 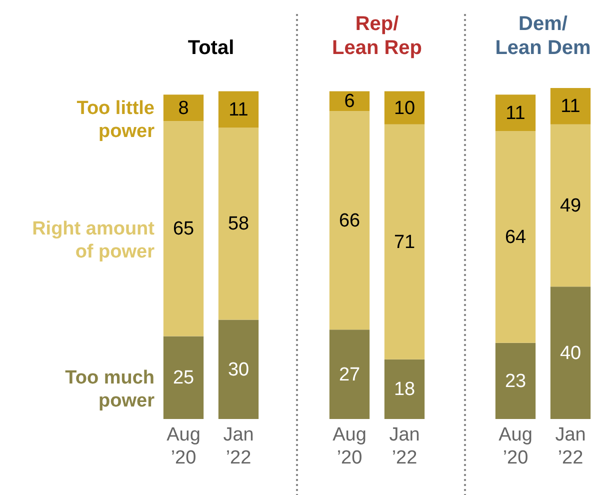 I want to click on data-label: 30, so click(x=239, y=369).